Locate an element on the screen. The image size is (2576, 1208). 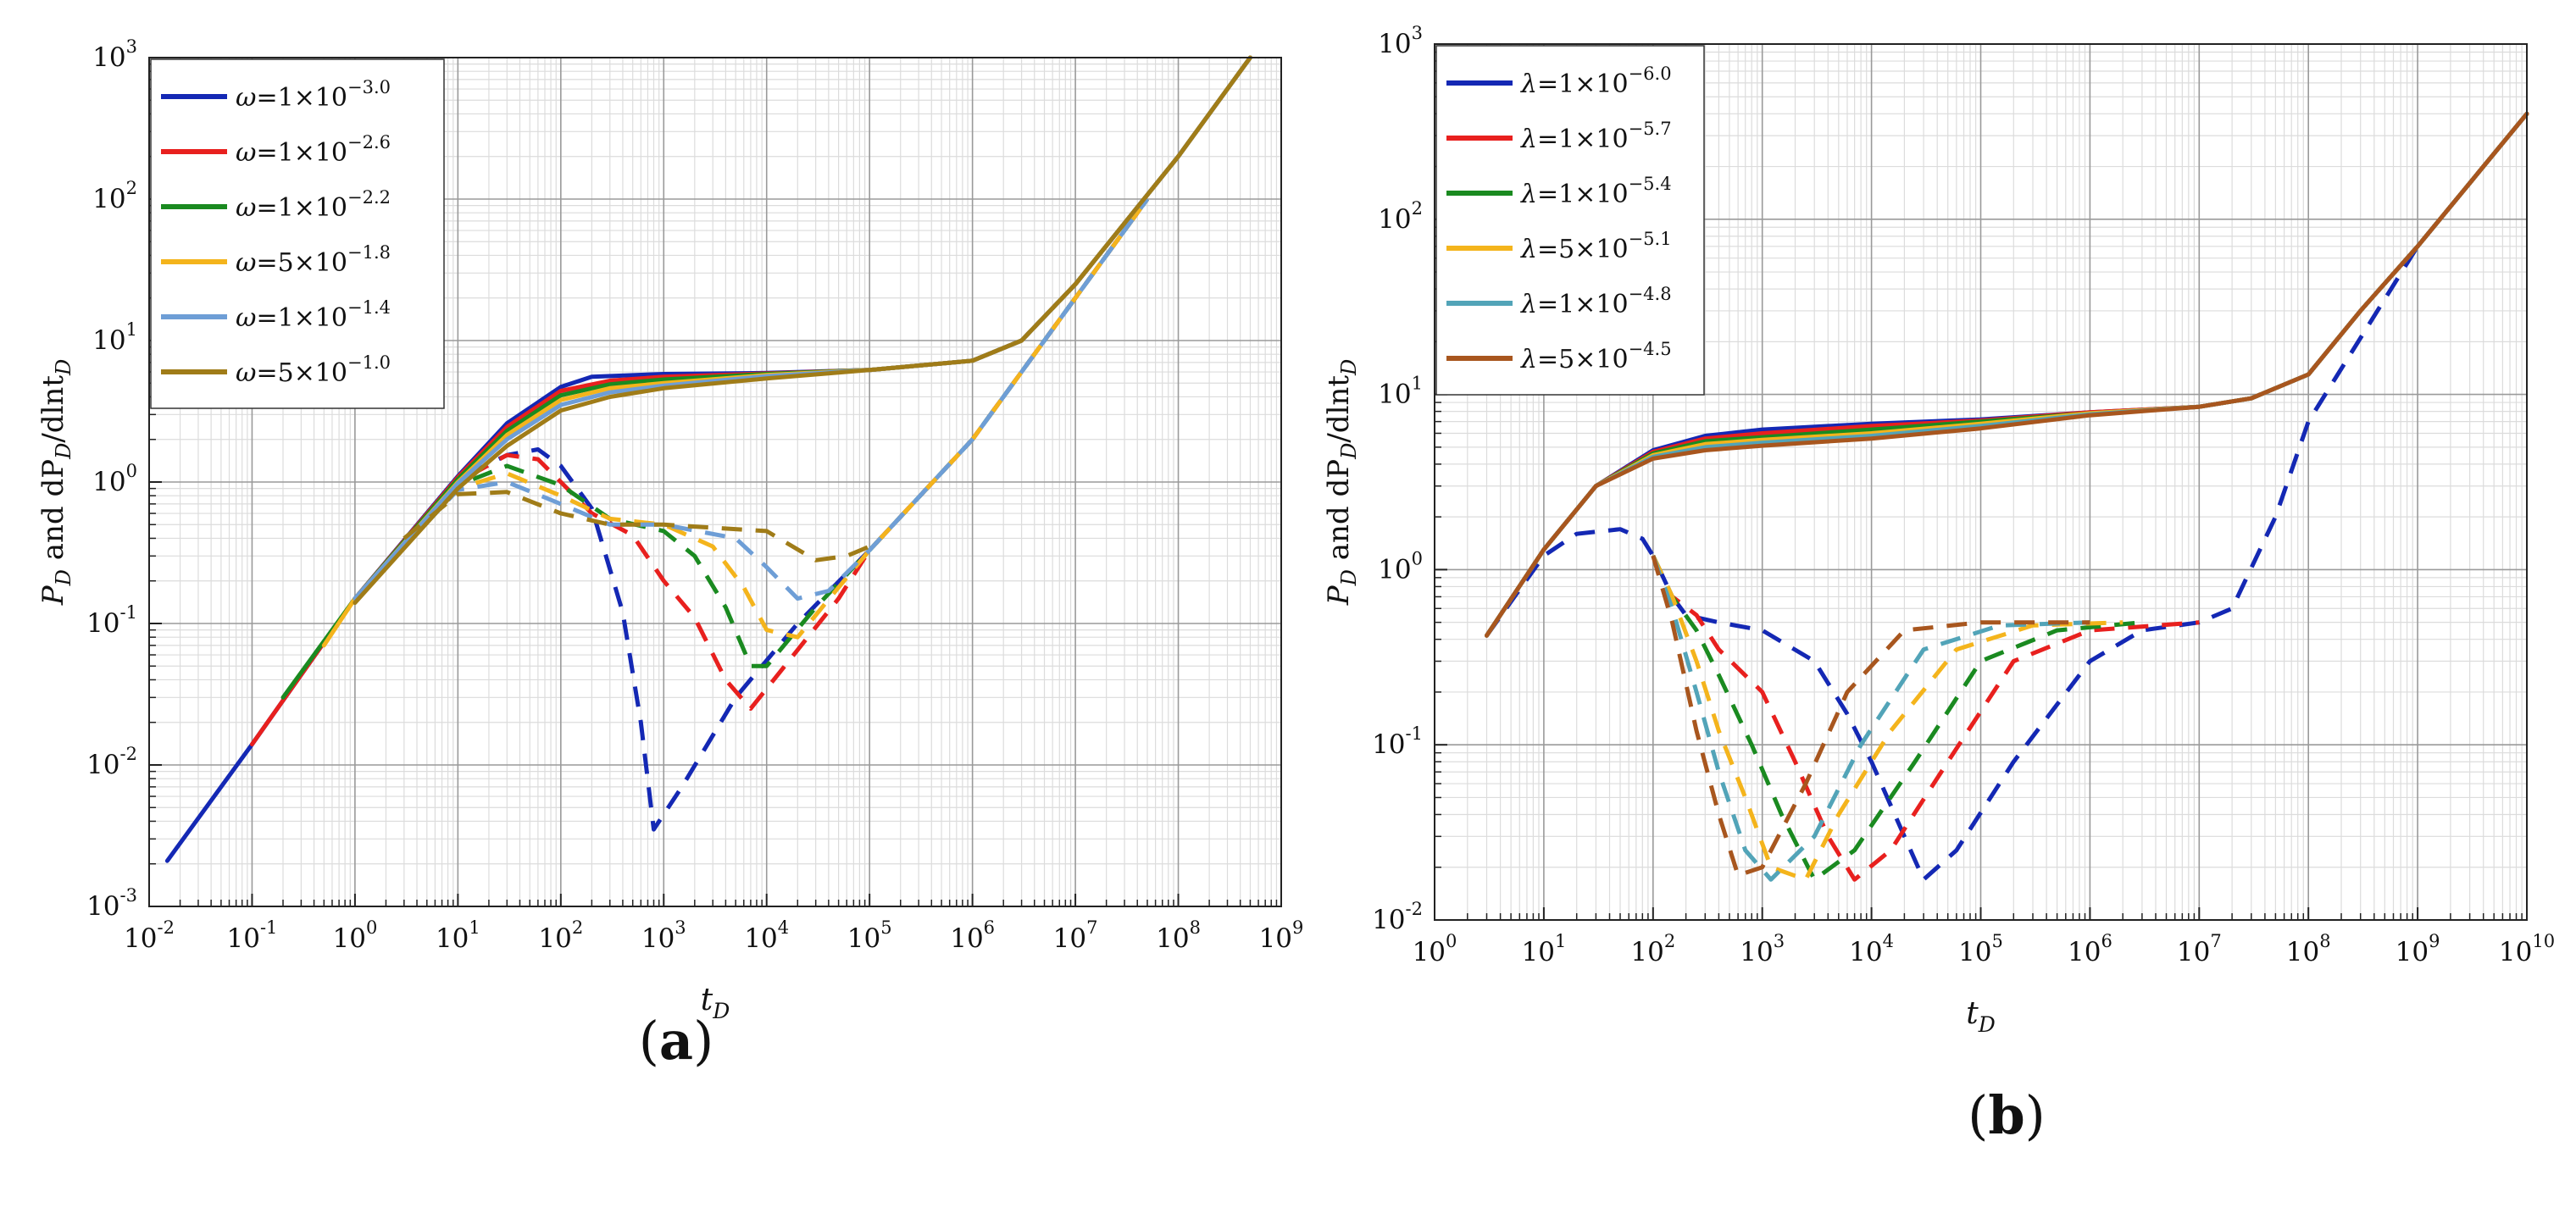
legend-entry-5: ω=1×10−1.4 is located at coordinates (313, 315).